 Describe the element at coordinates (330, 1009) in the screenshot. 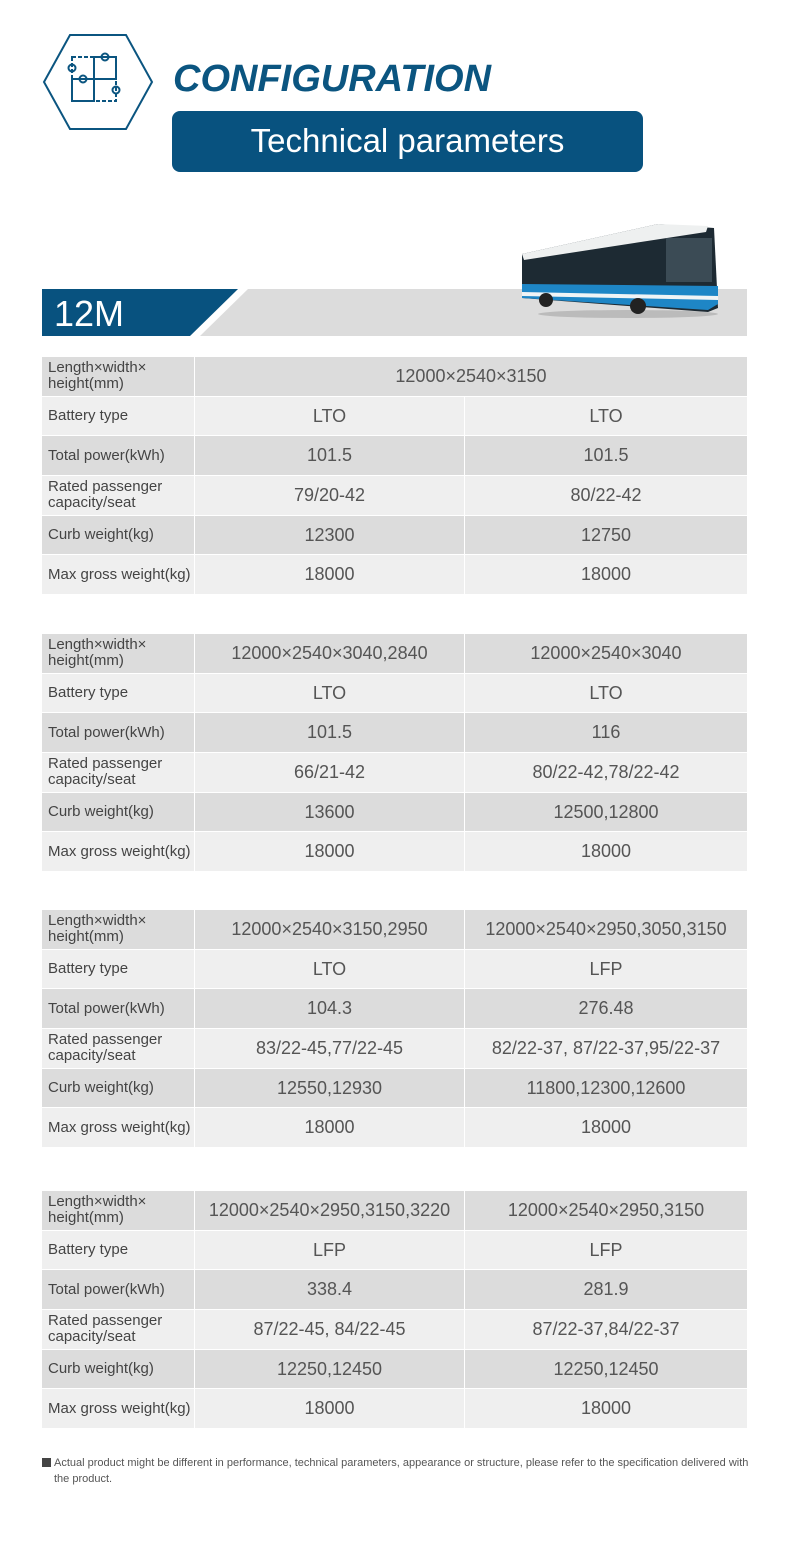

I see `table-cell: 104.3` at that location.